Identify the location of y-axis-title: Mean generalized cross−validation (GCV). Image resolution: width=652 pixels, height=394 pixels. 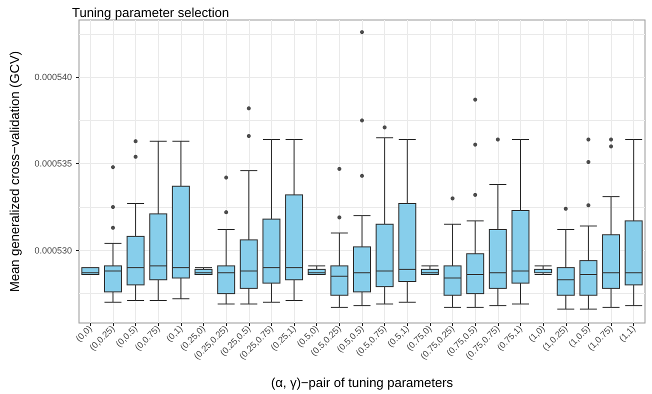
(14, 171).